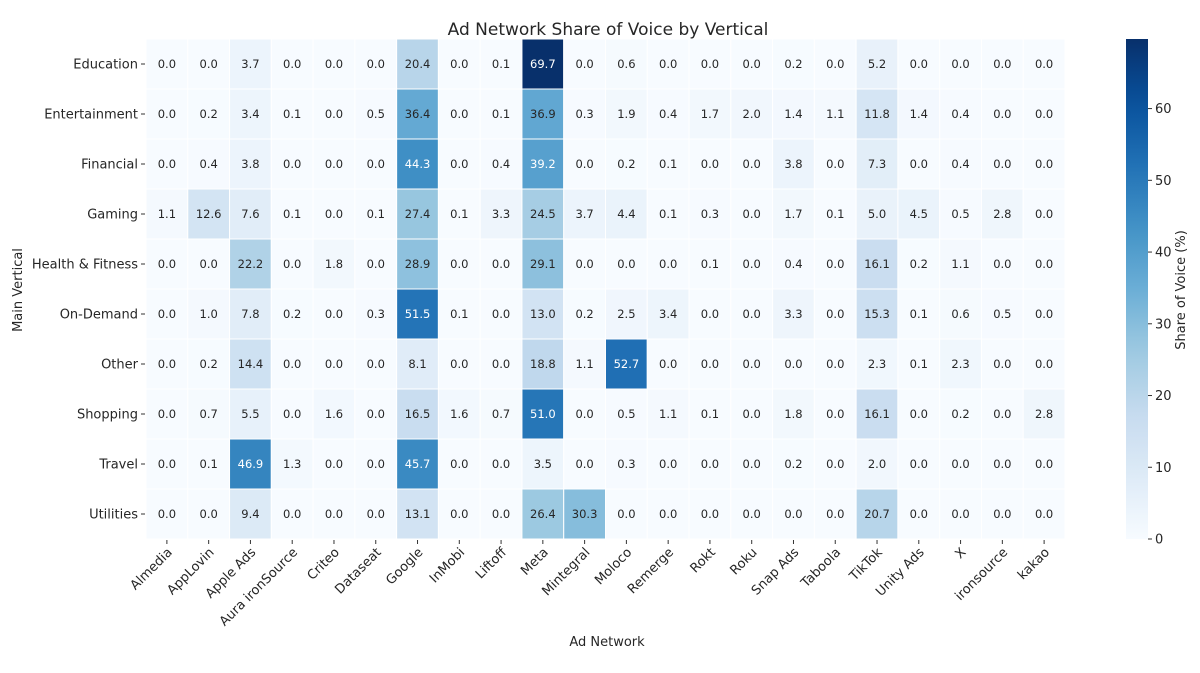 Image resolution: width=1200 pixels, height=673 pixels. I want to click on colorbar-tick-label: 0, so click(1159, 540).